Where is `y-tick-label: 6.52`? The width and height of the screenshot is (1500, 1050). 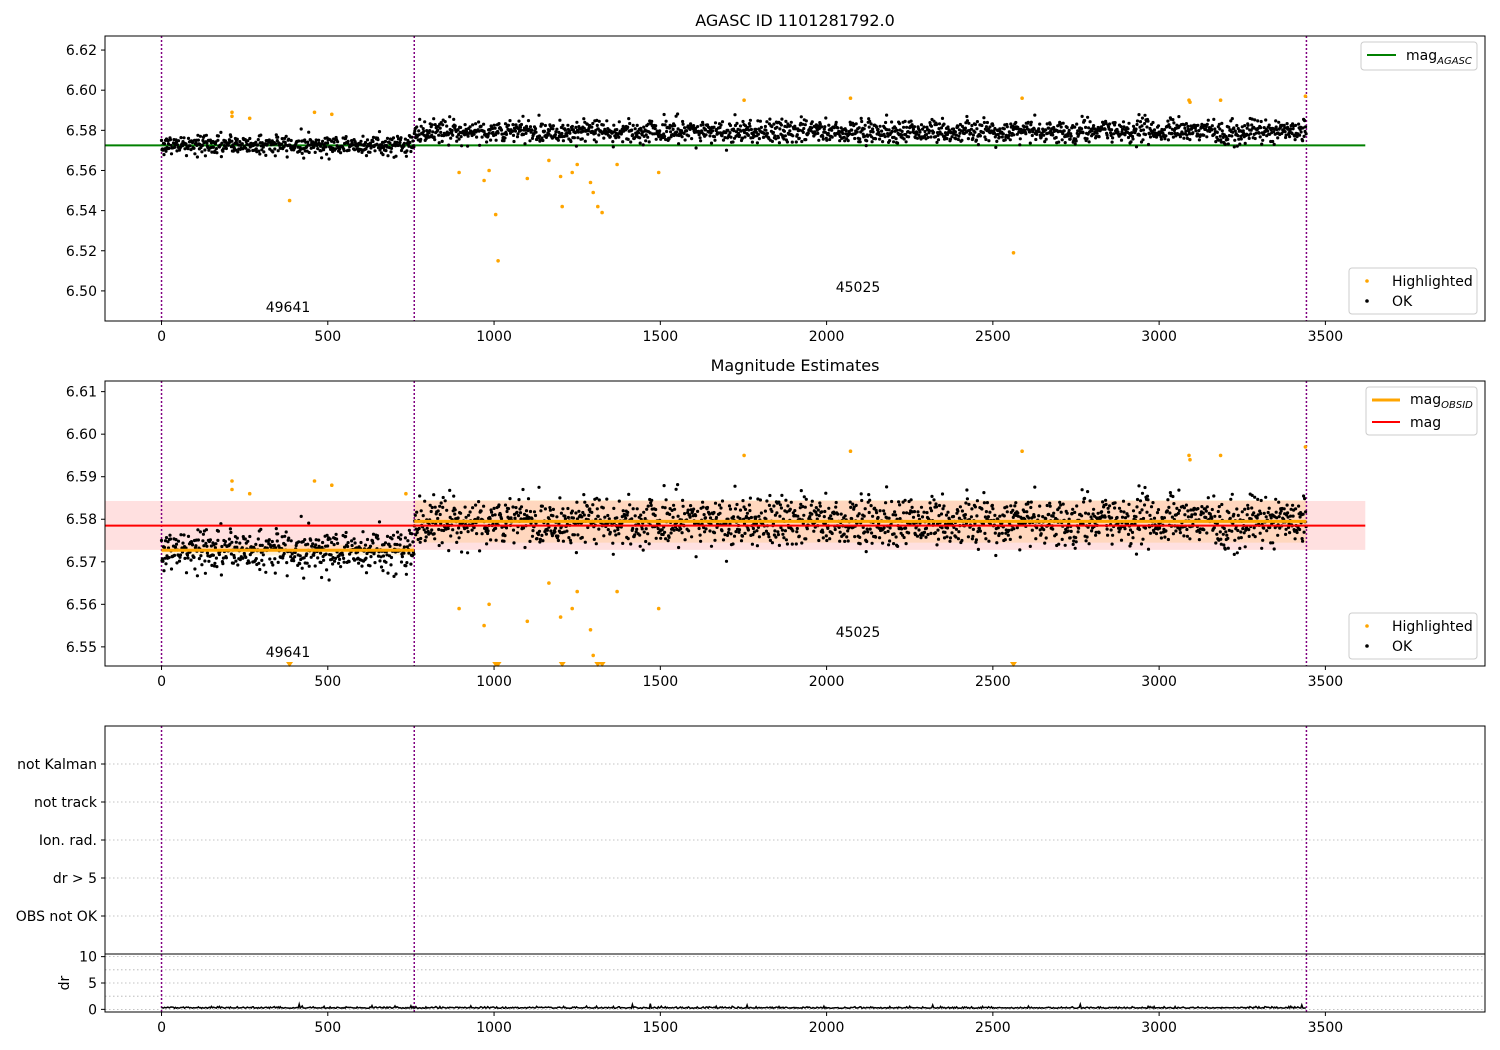
y-tick-label: 6.52 is located at coordinates (81, 252).